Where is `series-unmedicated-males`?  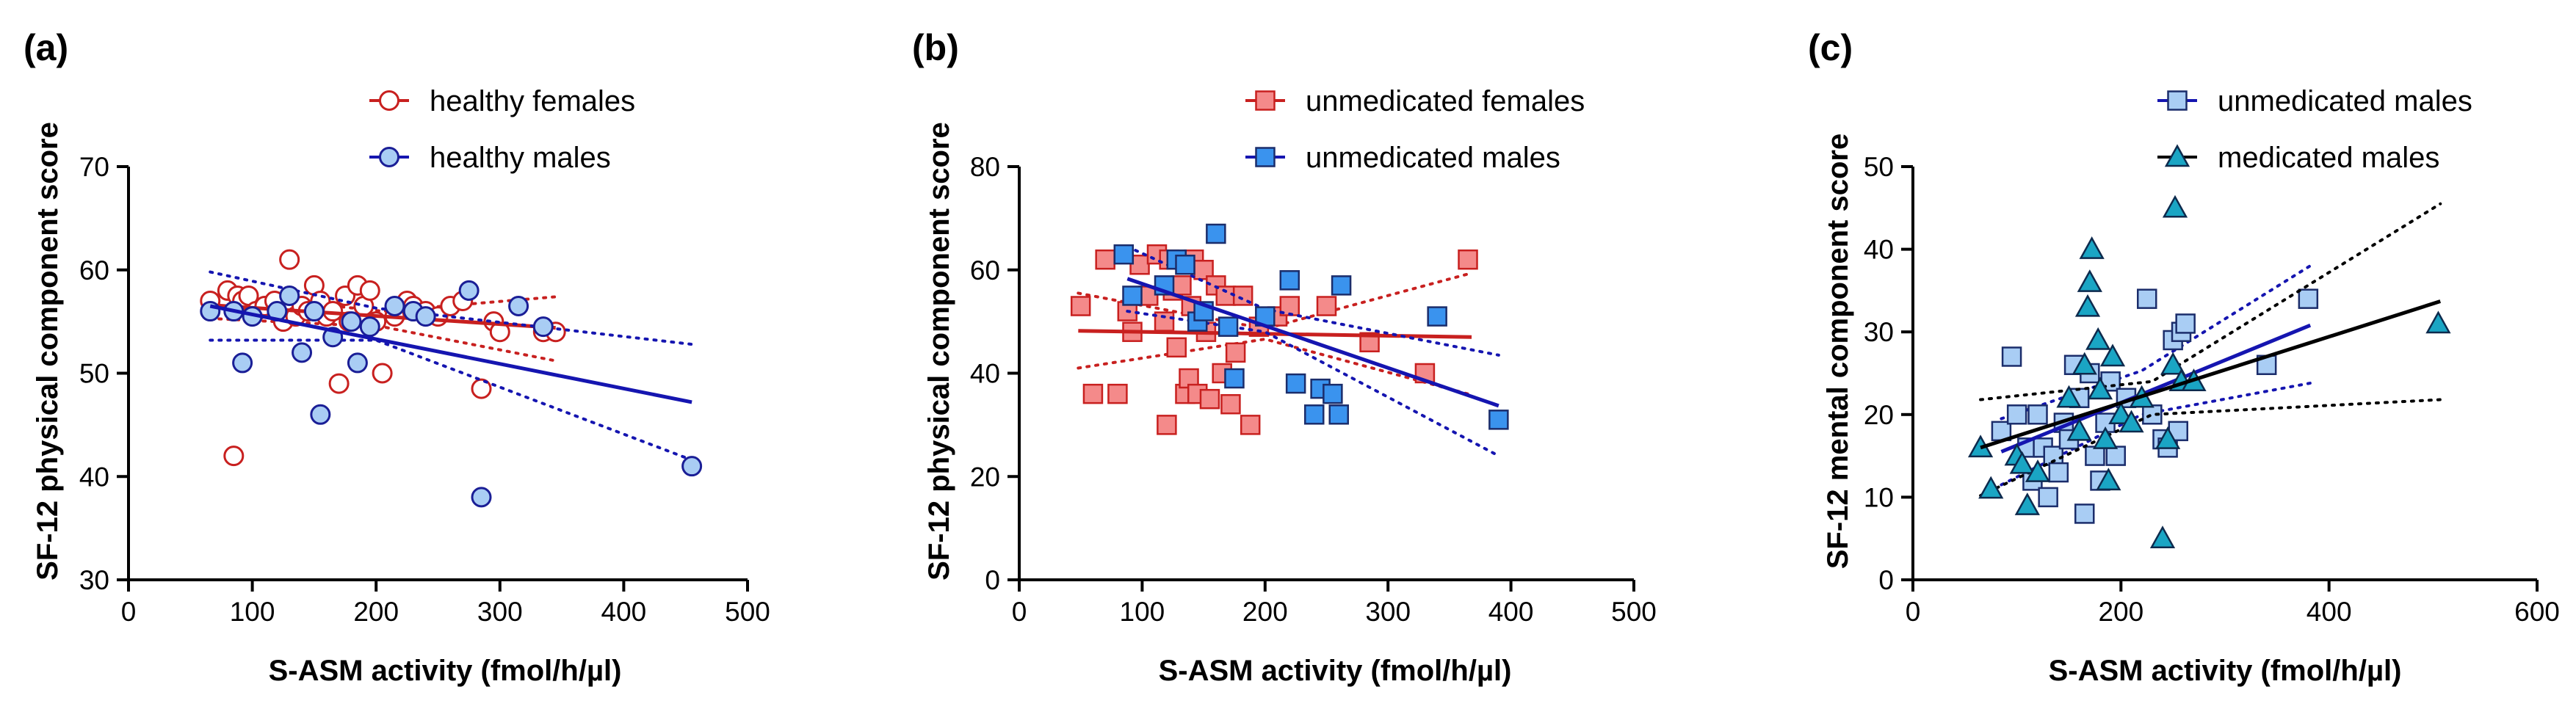 series-unmedicated-males is located at coordinates (1311, 340).